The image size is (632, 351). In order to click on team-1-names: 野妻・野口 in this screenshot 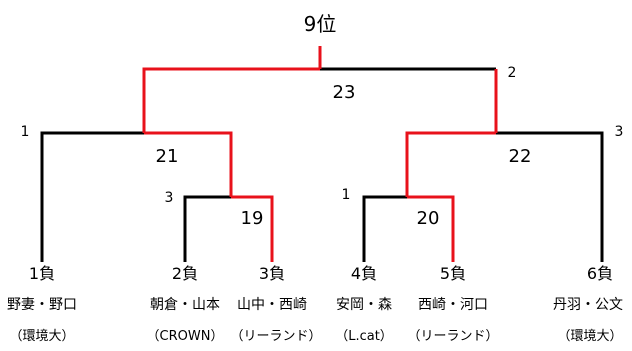, I will do `click(42, 305)`.